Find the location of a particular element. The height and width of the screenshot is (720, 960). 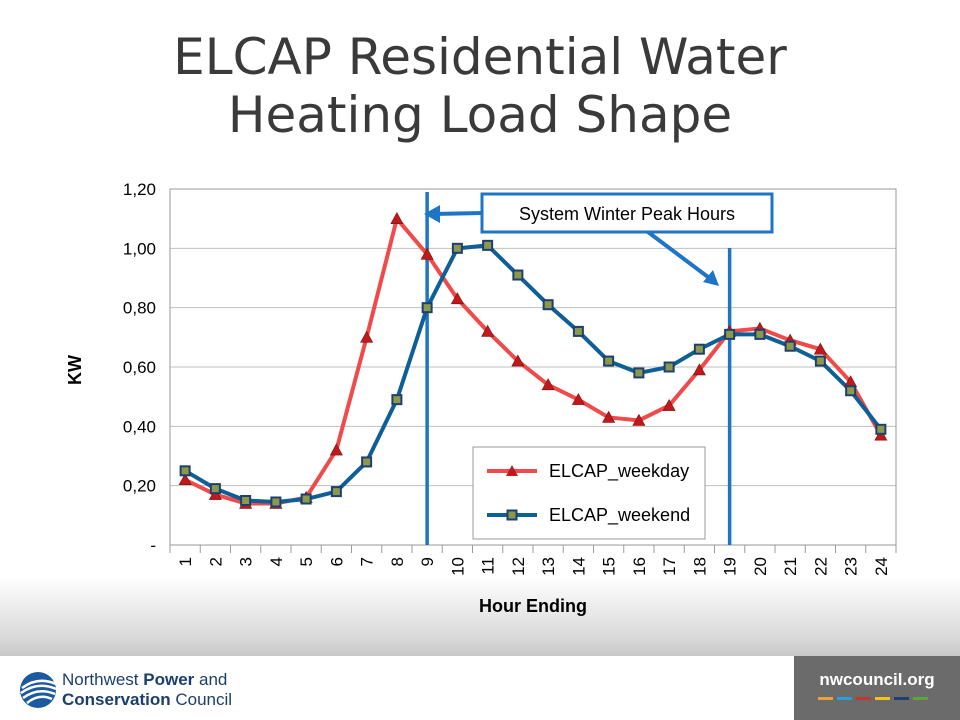

x-tick-label: 14 is located at coordinates (578, 566).